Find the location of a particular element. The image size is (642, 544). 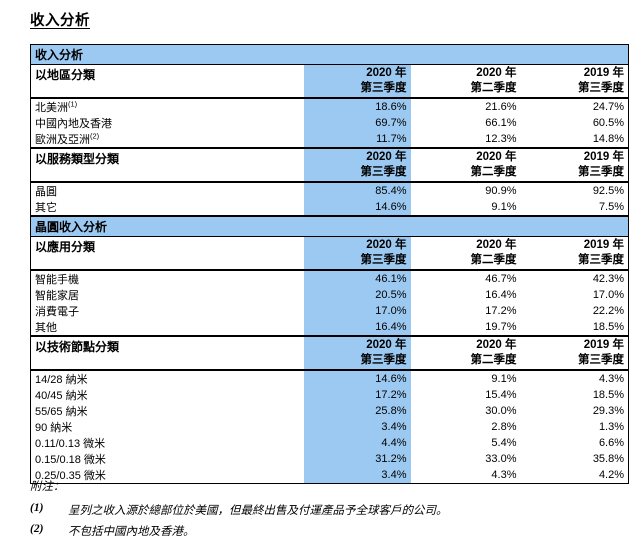

table-row: 0.11/0.13 微米 4.4% 5.4% 6.6% is located at coordinates (330, 443).